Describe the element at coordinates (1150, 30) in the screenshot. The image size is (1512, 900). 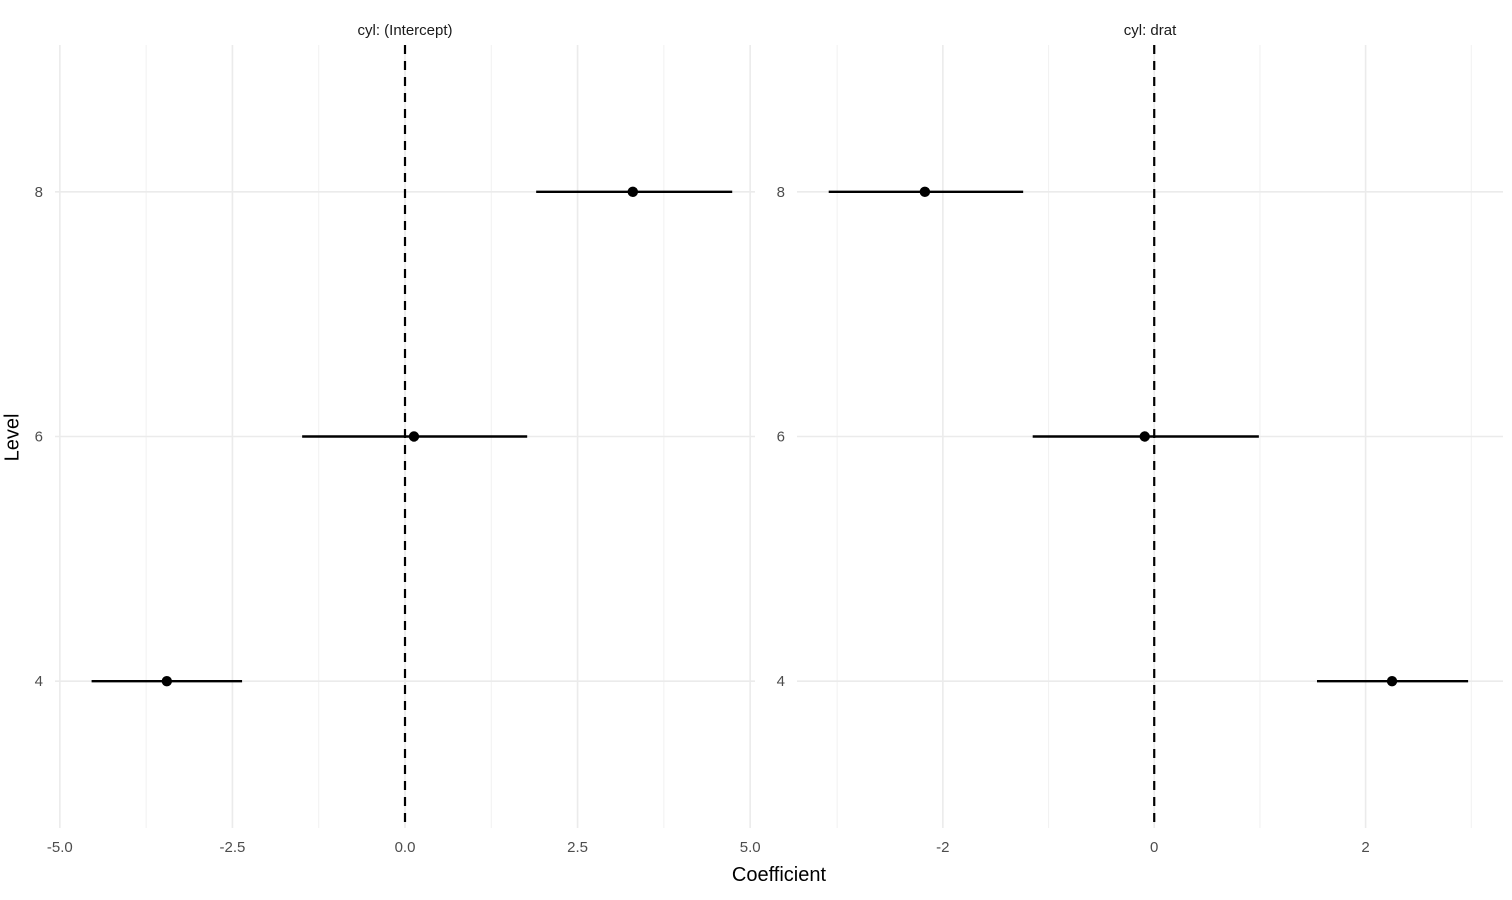
I see `facet-title-drat: cyl: drat` at that location.